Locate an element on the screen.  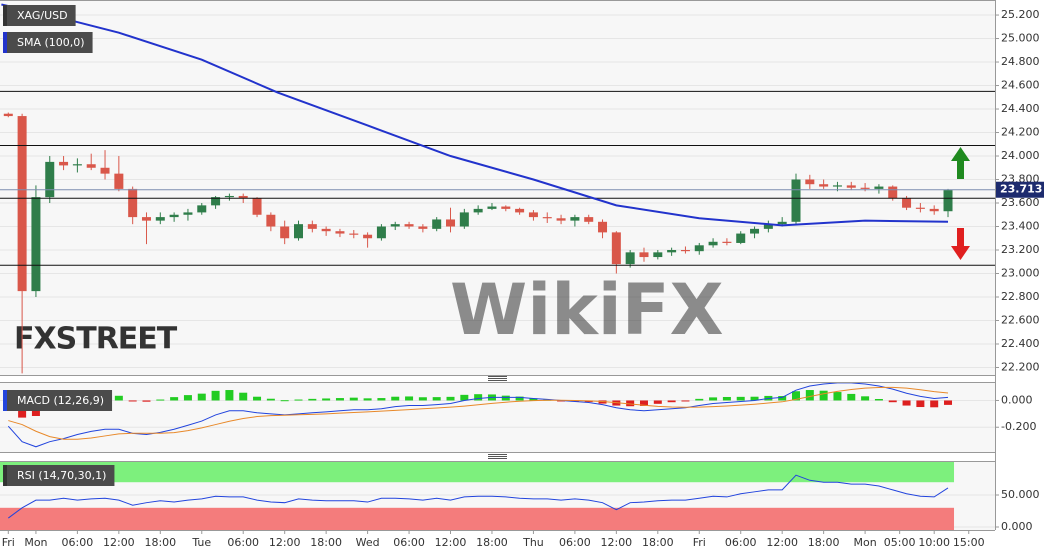
x-tick-label: 10:00 is located at coordinates (934, 542).